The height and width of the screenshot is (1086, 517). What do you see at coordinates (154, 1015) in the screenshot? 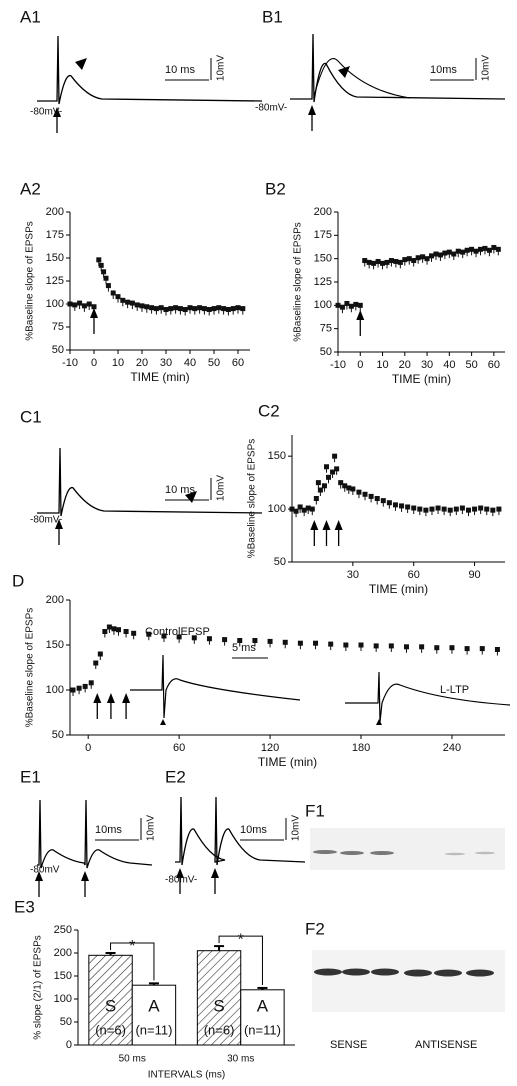
I see `bar` at bounding box center [154, 1015].